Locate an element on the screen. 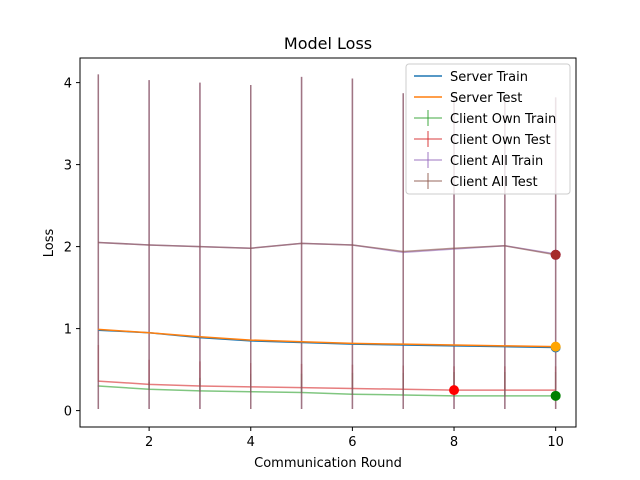 The width and height of the screenshot is (640, 480). legend-item: Client Own Train is located at coordinates (485, 118).